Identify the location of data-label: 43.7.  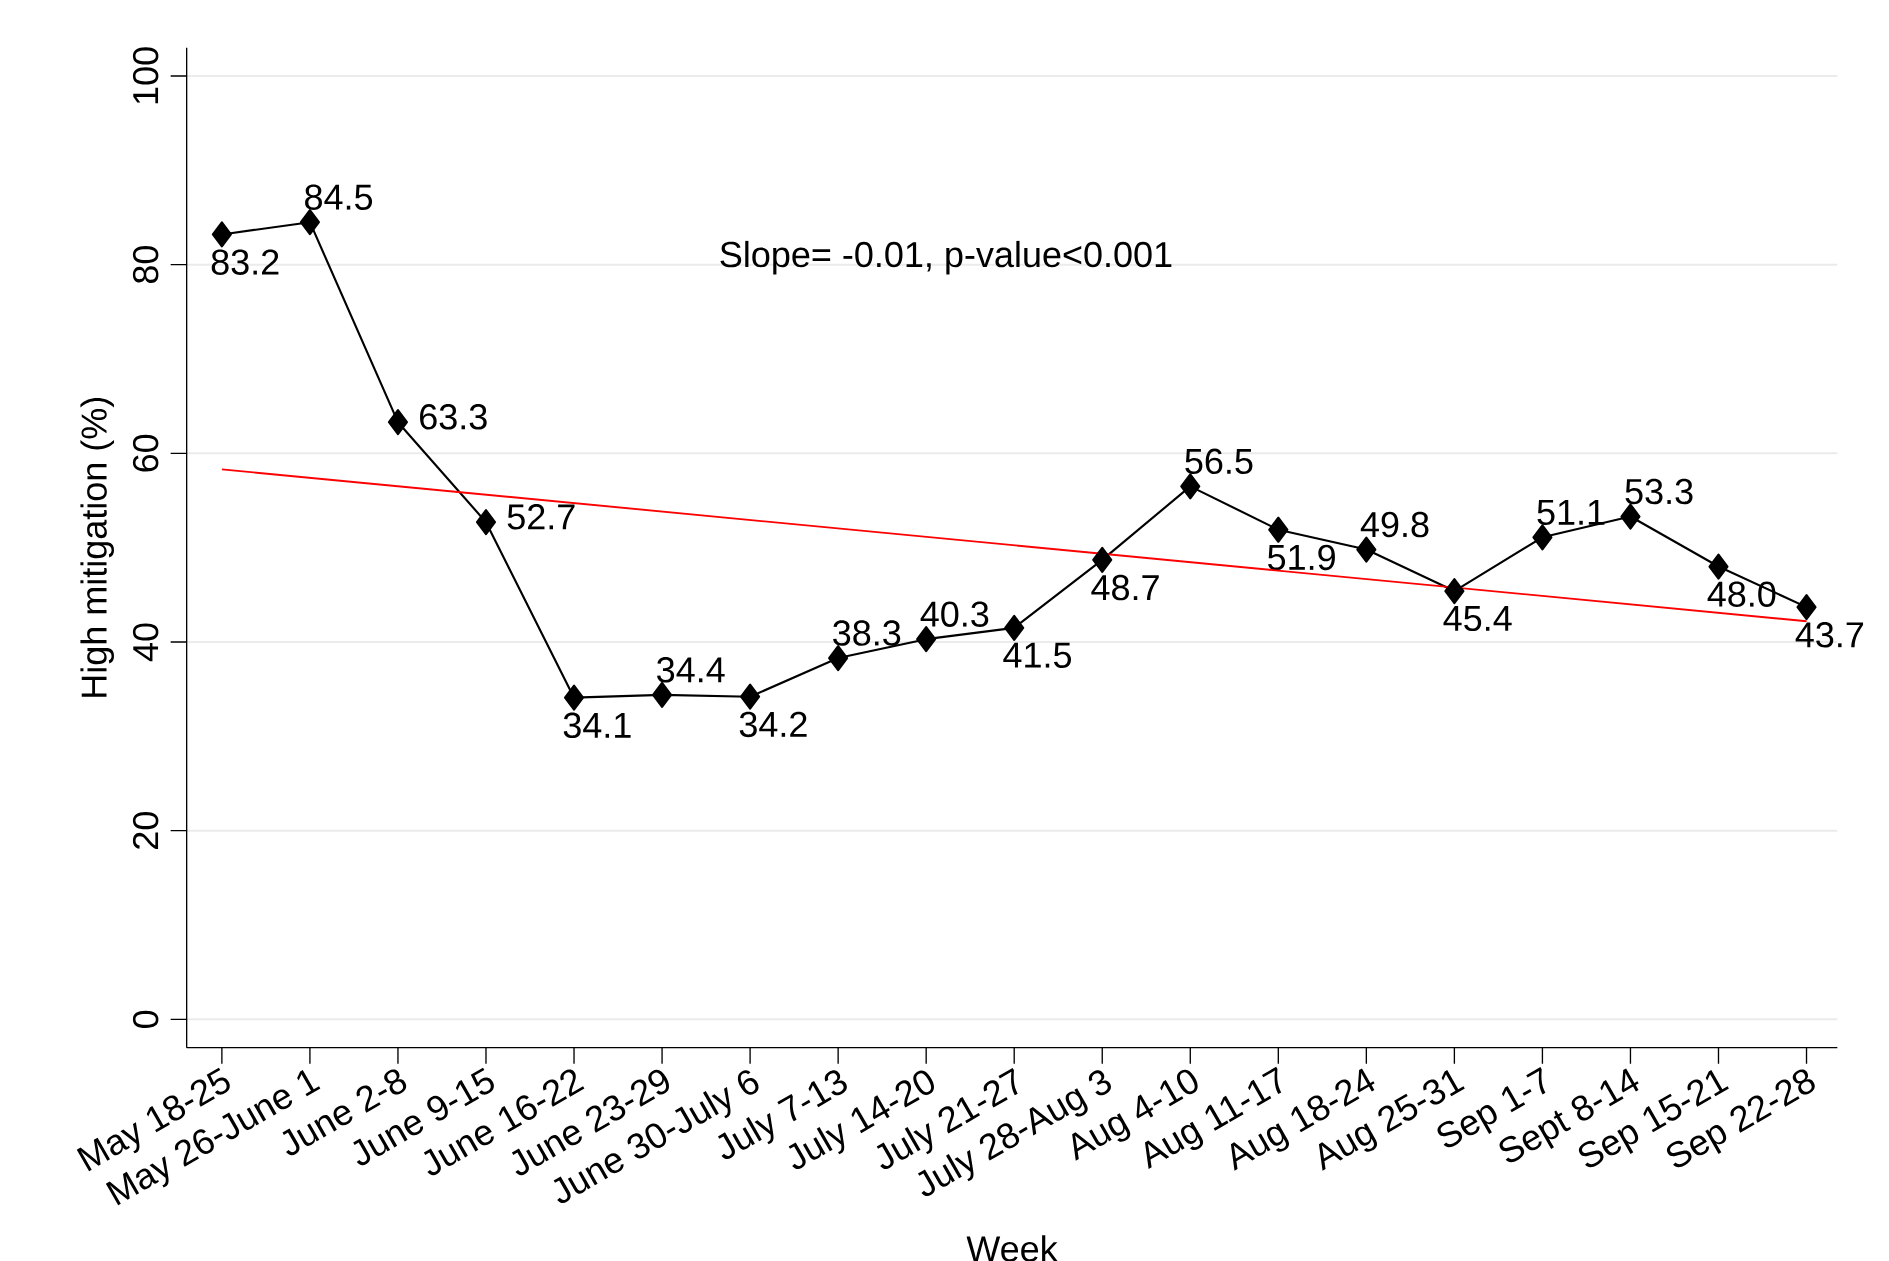
(1829, 635).